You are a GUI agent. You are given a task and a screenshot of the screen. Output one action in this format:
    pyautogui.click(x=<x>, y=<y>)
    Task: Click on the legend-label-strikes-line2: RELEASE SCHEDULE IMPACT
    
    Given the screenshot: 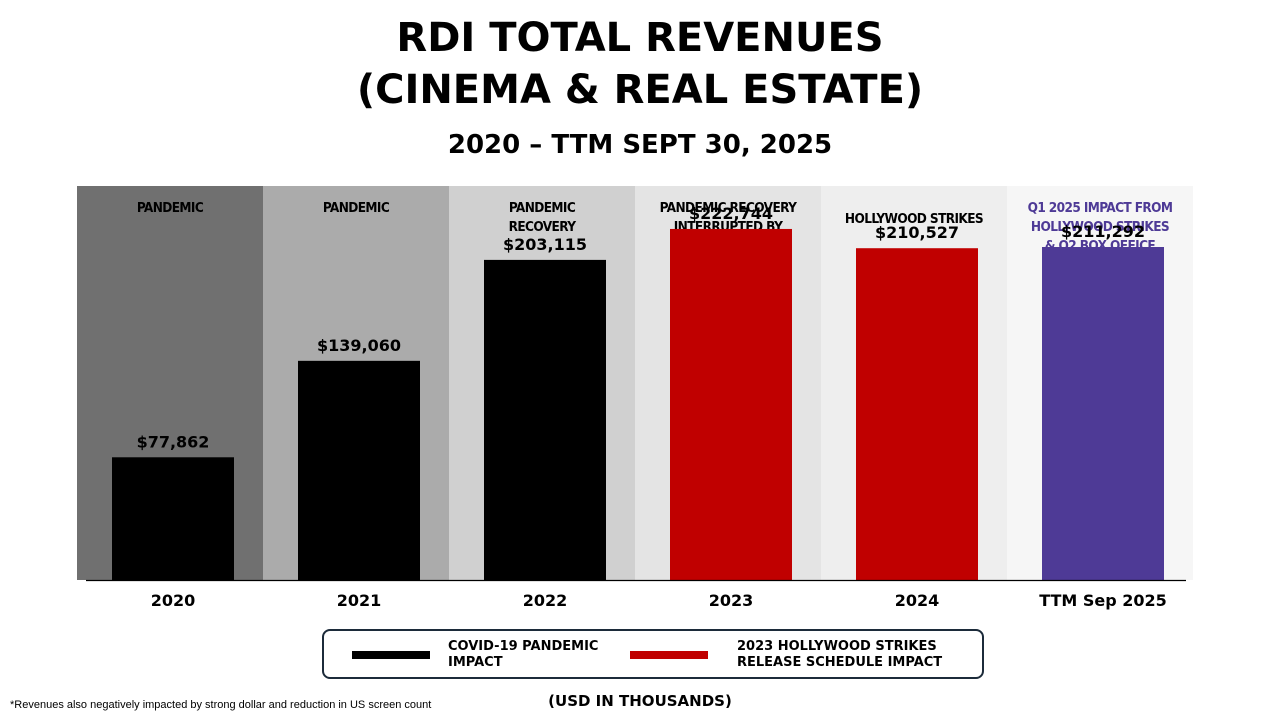 What is the action you would take?
    pyautogui.click(x=840, y=662)
    